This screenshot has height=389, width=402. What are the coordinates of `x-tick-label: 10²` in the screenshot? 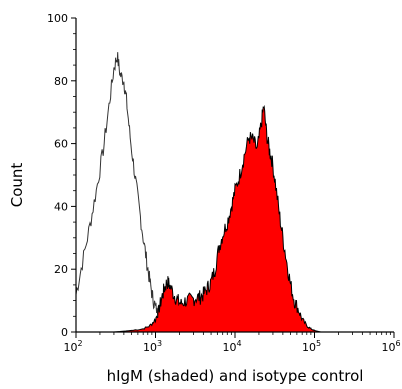 It's located at (72, 346).